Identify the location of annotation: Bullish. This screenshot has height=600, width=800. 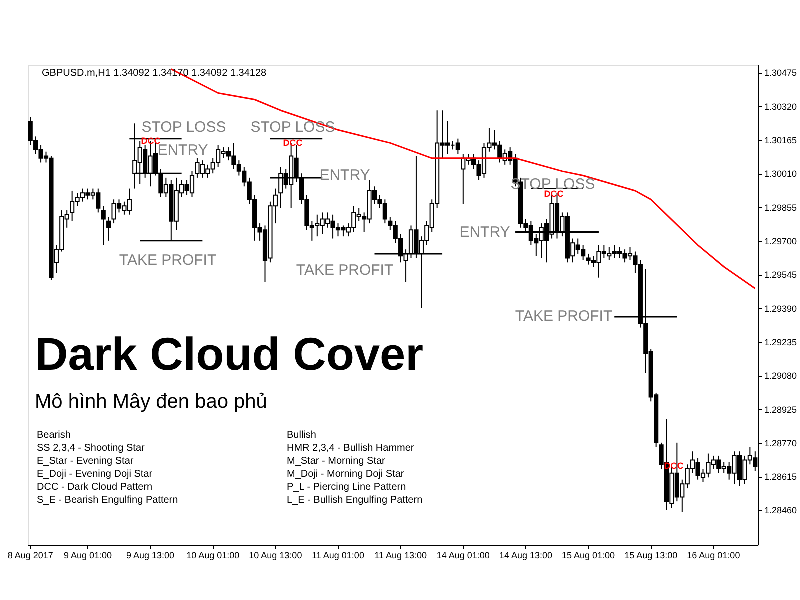
(301, 435).